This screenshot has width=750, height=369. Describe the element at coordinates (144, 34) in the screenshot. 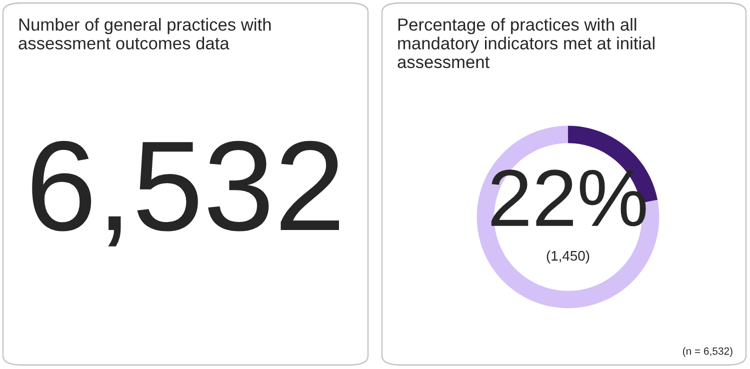

I see `text: Number of general practices with assessment outcomes data` at that location.